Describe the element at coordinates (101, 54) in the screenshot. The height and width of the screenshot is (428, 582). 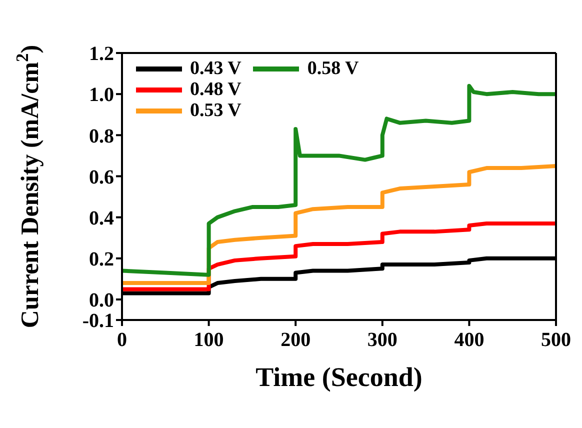
I see `y-tick-label: 1.2` at that location.